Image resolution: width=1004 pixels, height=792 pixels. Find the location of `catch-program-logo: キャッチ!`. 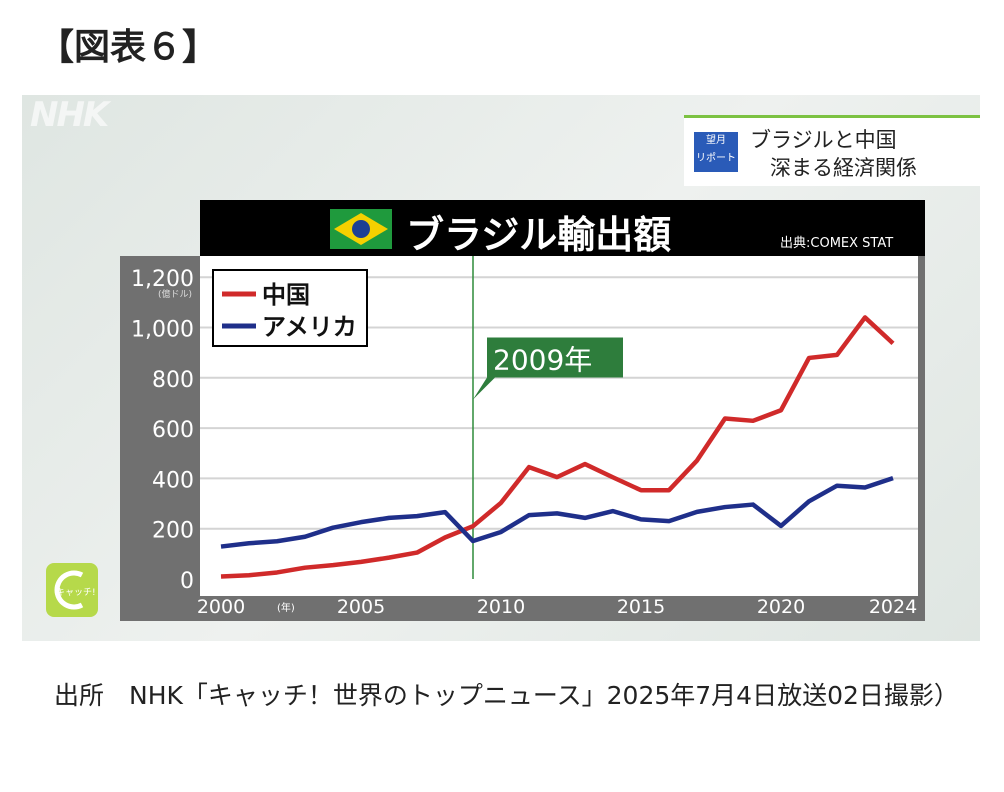

catch-program-logo: キャッチ! is located at coordinates (72, 590).